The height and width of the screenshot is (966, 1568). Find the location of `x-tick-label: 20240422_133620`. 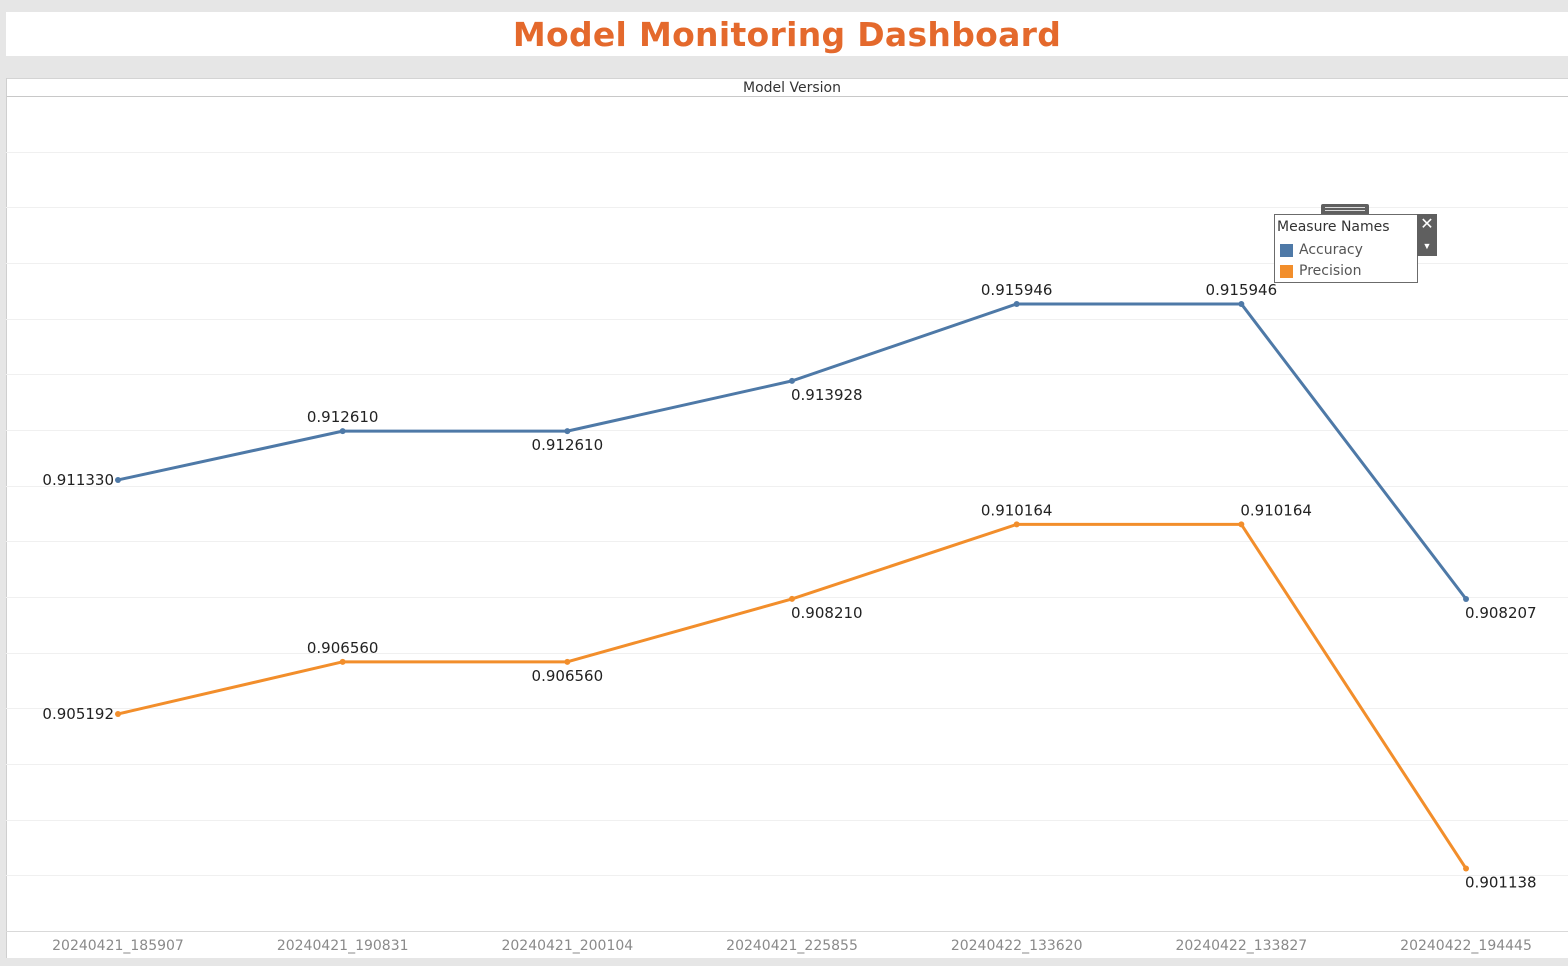

x-tick-label: 20240422_133620 is located at coordinates (1017, 946).